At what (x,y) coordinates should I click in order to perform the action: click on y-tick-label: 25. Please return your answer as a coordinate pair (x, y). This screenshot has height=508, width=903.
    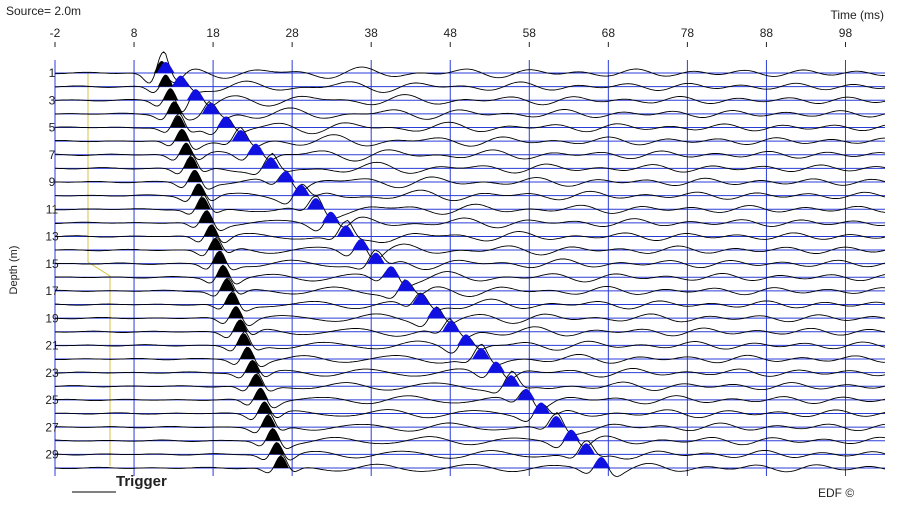
    Looking at the image, I should click on (52, 400).